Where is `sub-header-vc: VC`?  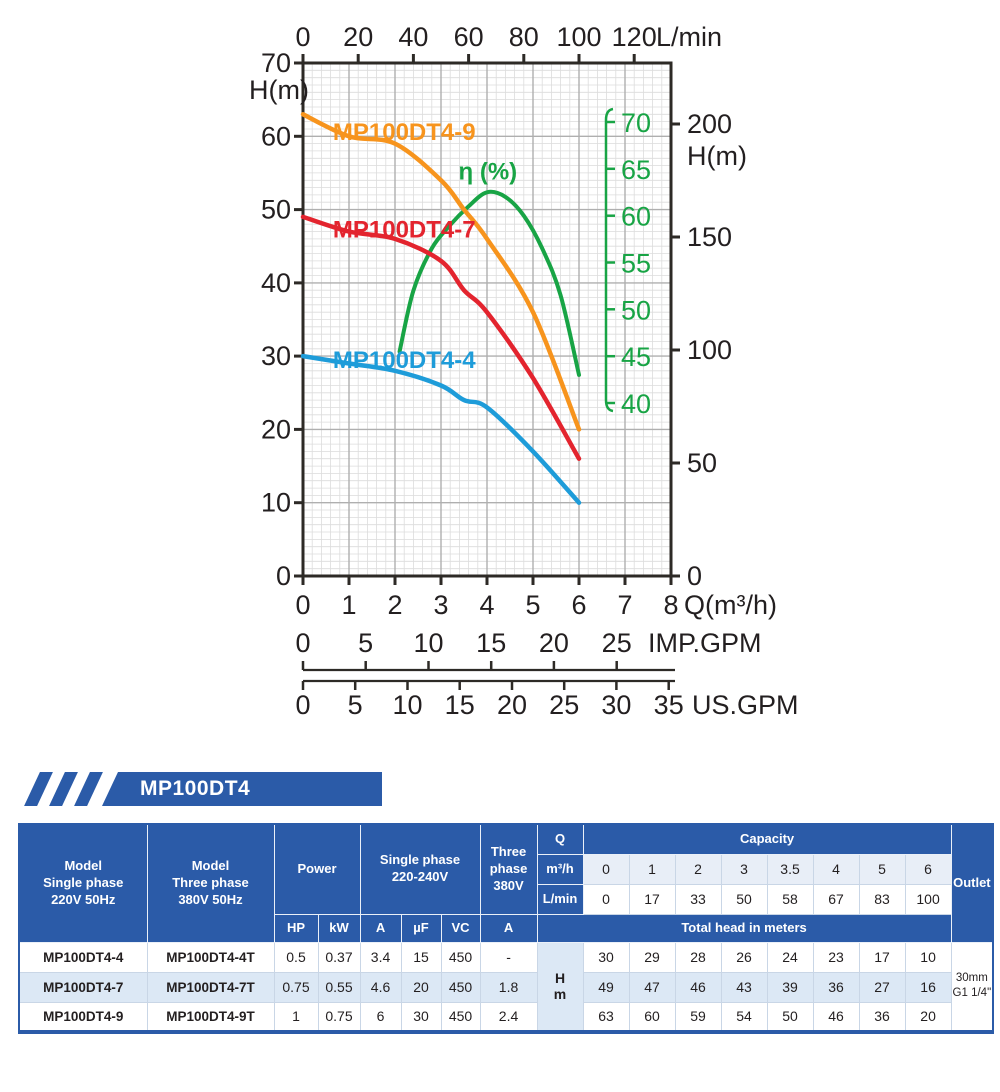
sub-header-vc: VC is located at coordinates (460, 928).